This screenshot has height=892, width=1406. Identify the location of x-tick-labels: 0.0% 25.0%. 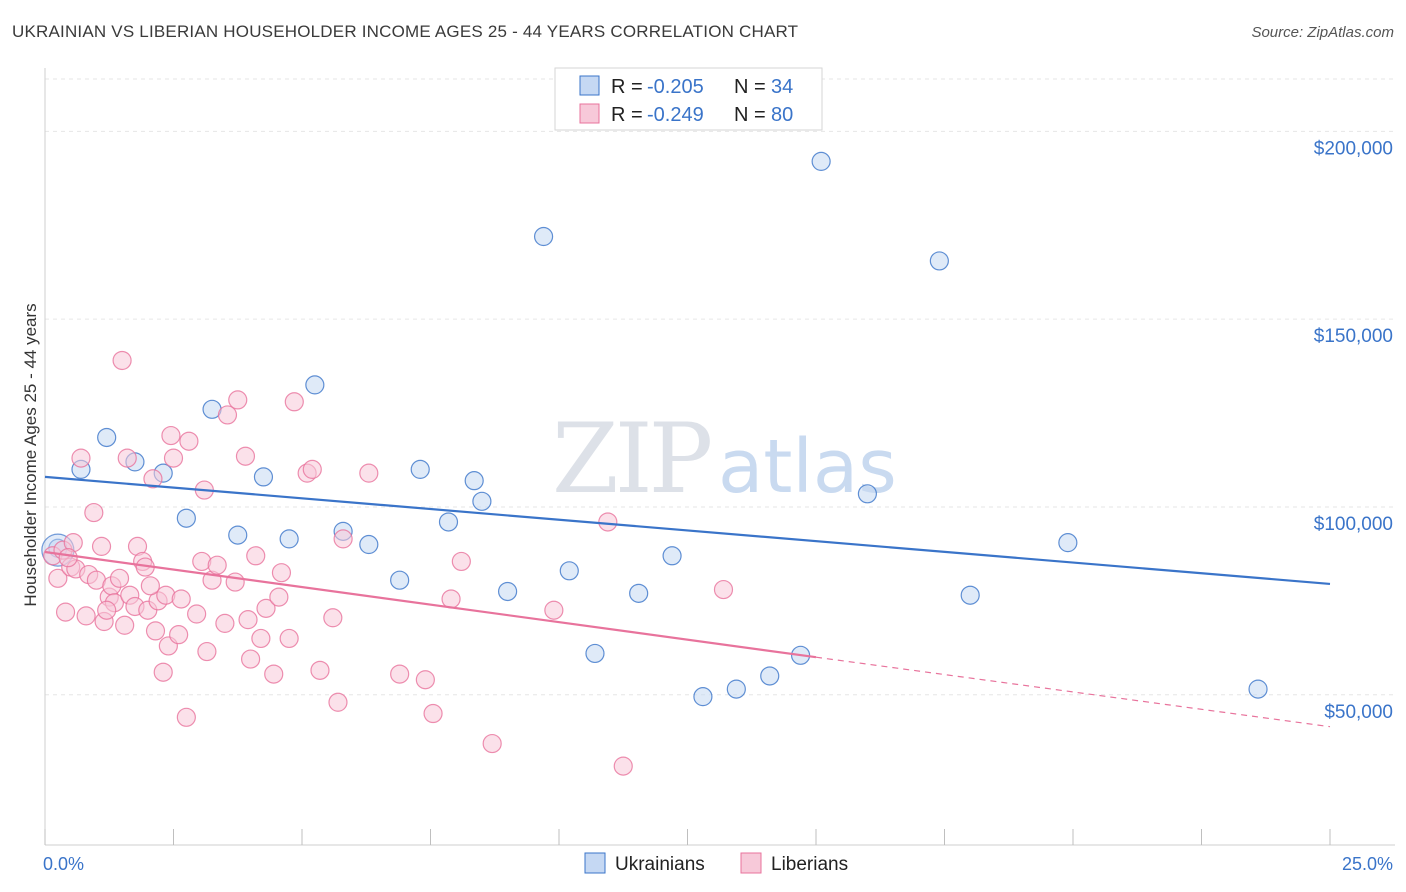
(718, 864).